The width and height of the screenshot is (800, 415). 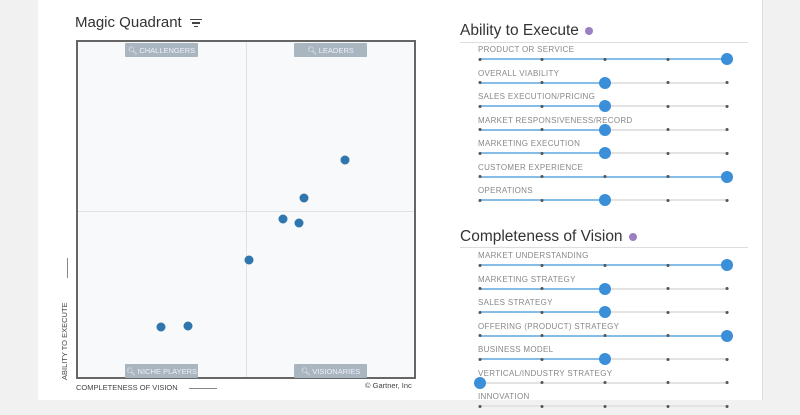 I want to click on visionaries-button: 🔍︎ VISIONARIES, so click(x=330, y=371).